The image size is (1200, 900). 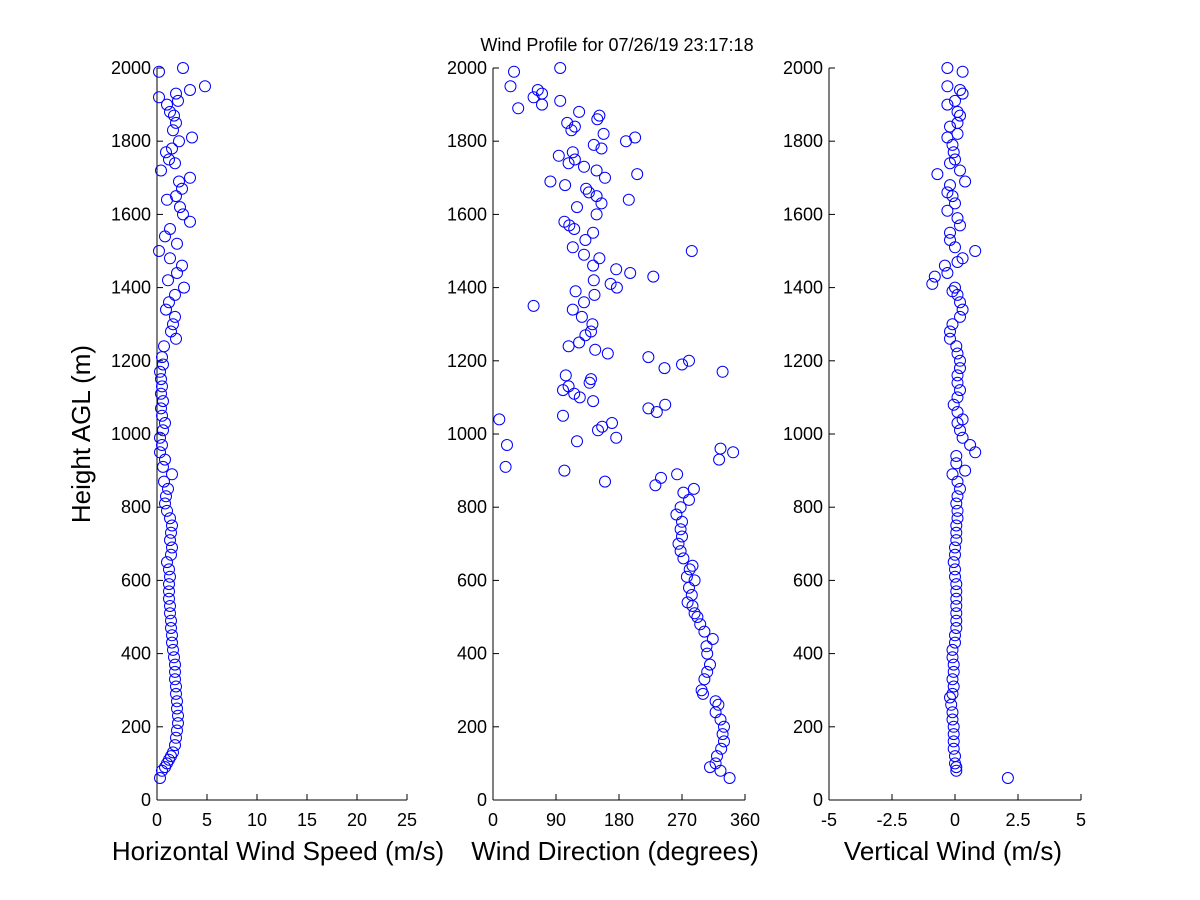 What do you see at coordinates (1017, 820) in the screenshot?
I see `x-tick-label: 2.5` at bounding box center [1017, 820].